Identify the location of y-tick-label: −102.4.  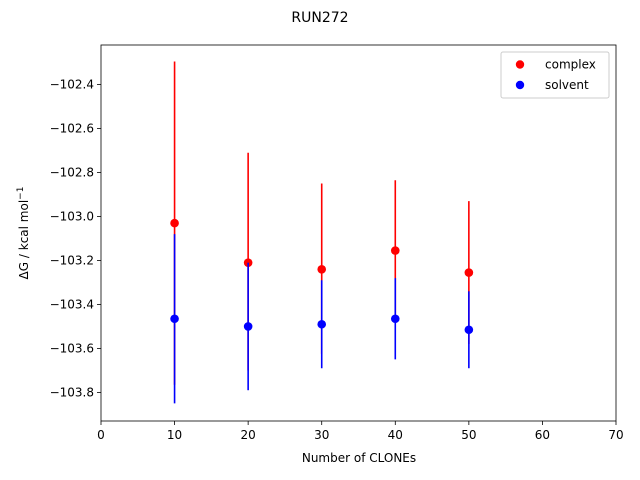
(72, 85).